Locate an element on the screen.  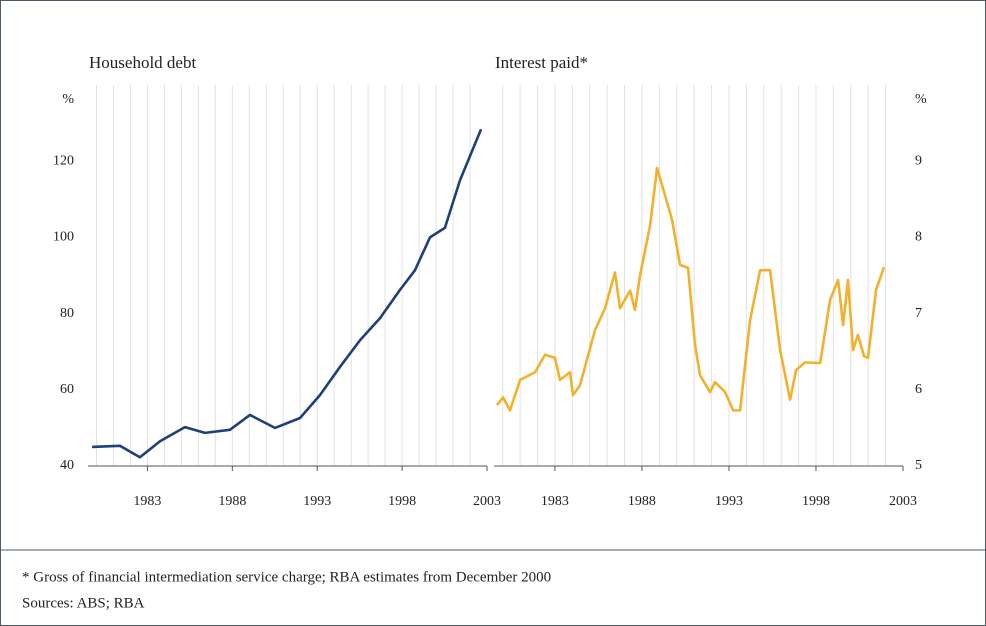
y-tick-label: 100 is located at coordinates (63, 237).